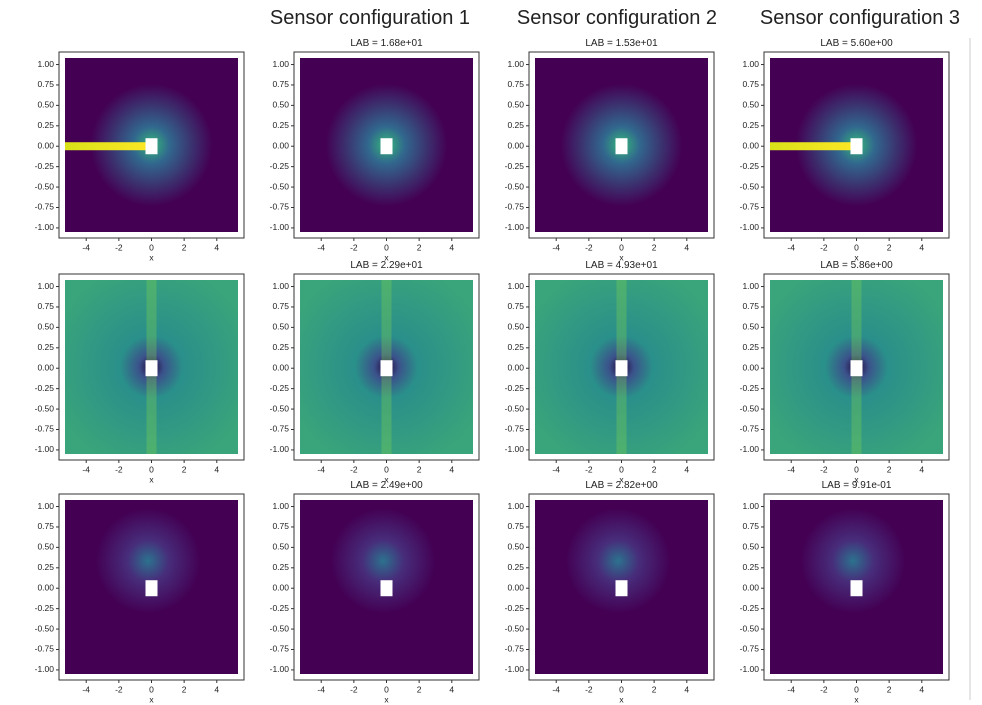 The image size is (982, 705). What do you see at coordinates (386, 43) in the screenshot?
I see `panel-title: LAB = 1.68e+01` at bounding box center [386, 43].